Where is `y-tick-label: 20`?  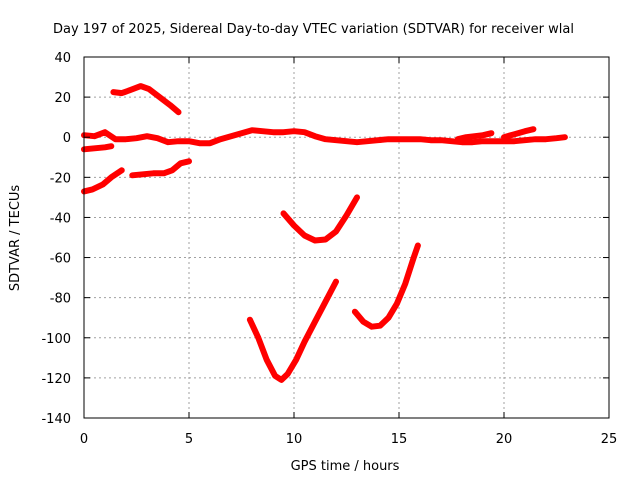 y-tick-label: 20 is located at coordinates (62, 98).